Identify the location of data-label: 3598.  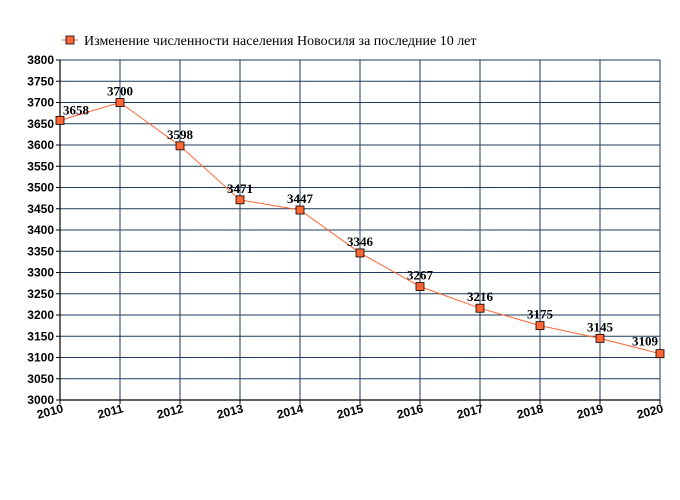
(180, 134).